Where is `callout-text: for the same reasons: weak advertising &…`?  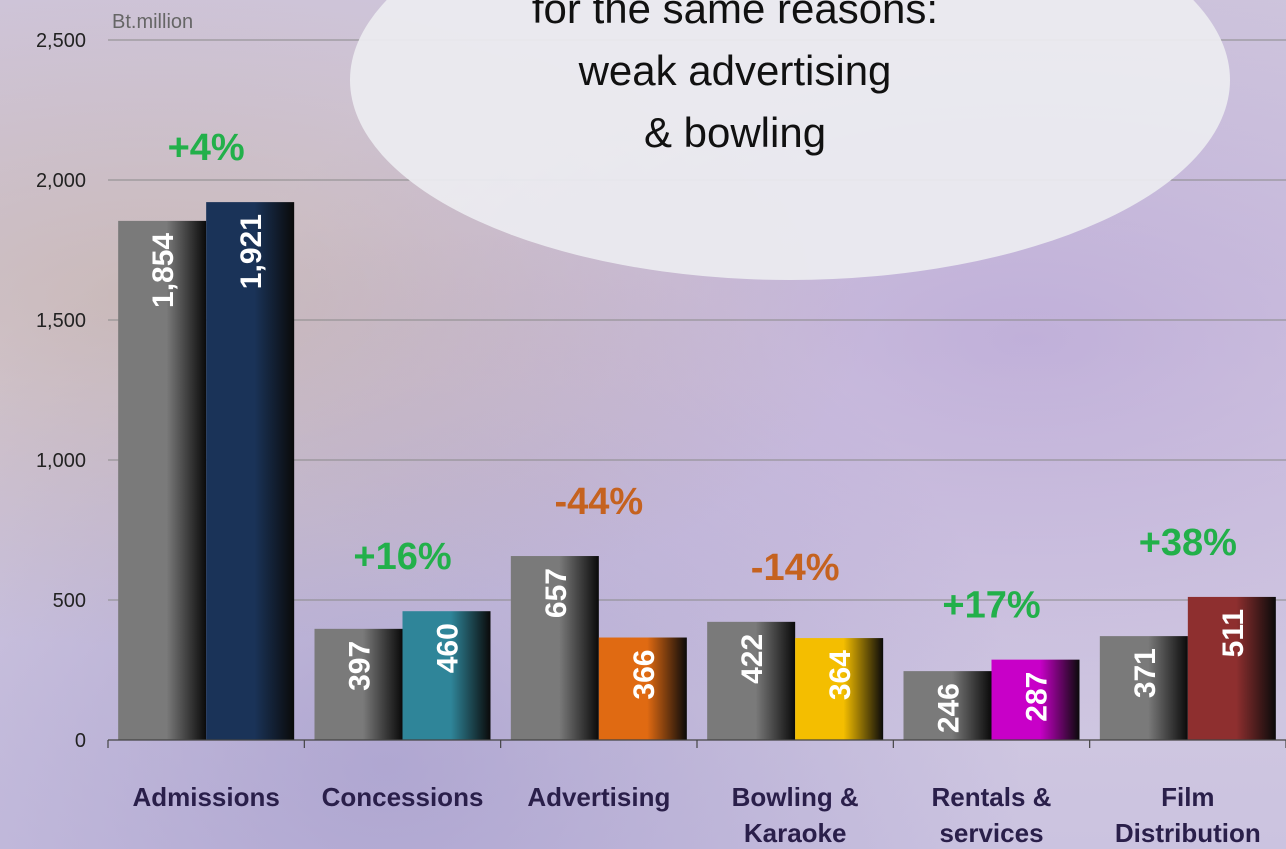
callout-text: for the same reasons: weak advertising &… is located at coordinates (735, 82).